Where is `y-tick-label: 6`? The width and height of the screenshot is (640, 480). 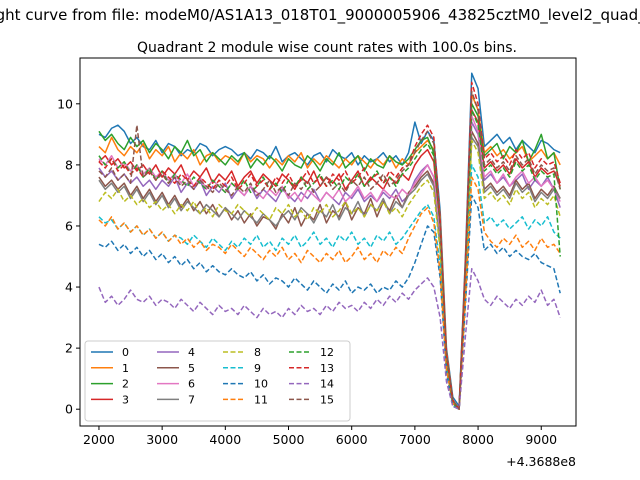 y-tick-label: 6 is located at coordinates (69, 225).